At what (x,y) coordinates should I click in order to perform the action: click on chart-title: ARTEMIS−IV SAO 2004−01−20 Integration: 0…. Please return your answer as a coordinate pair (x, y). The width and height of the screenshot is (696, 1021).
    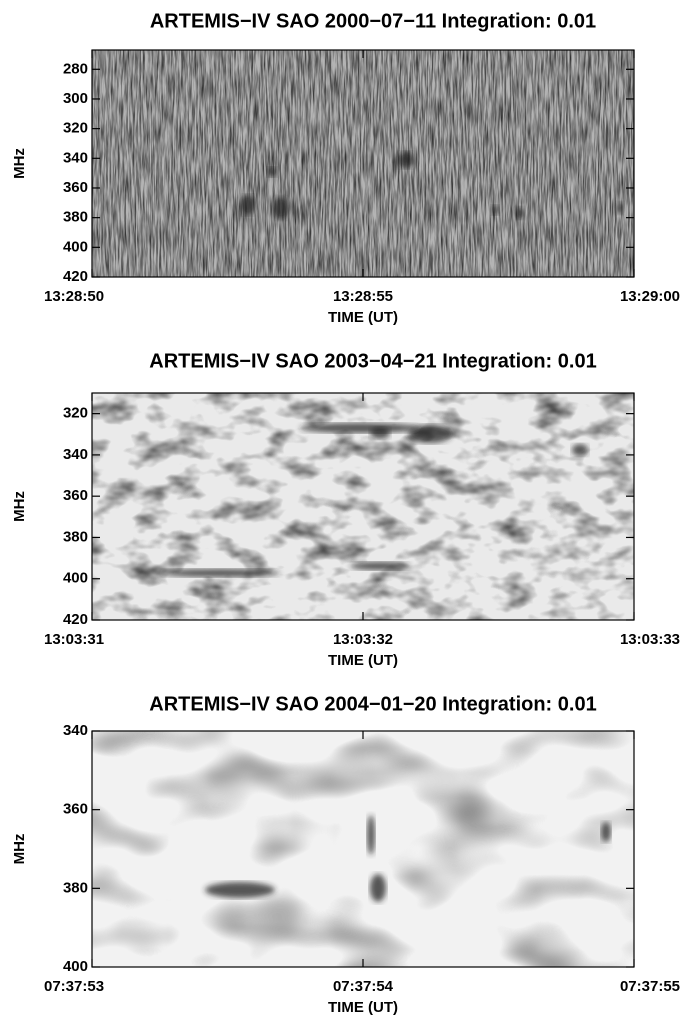
    Looking at the image, I should click on (372, 704).